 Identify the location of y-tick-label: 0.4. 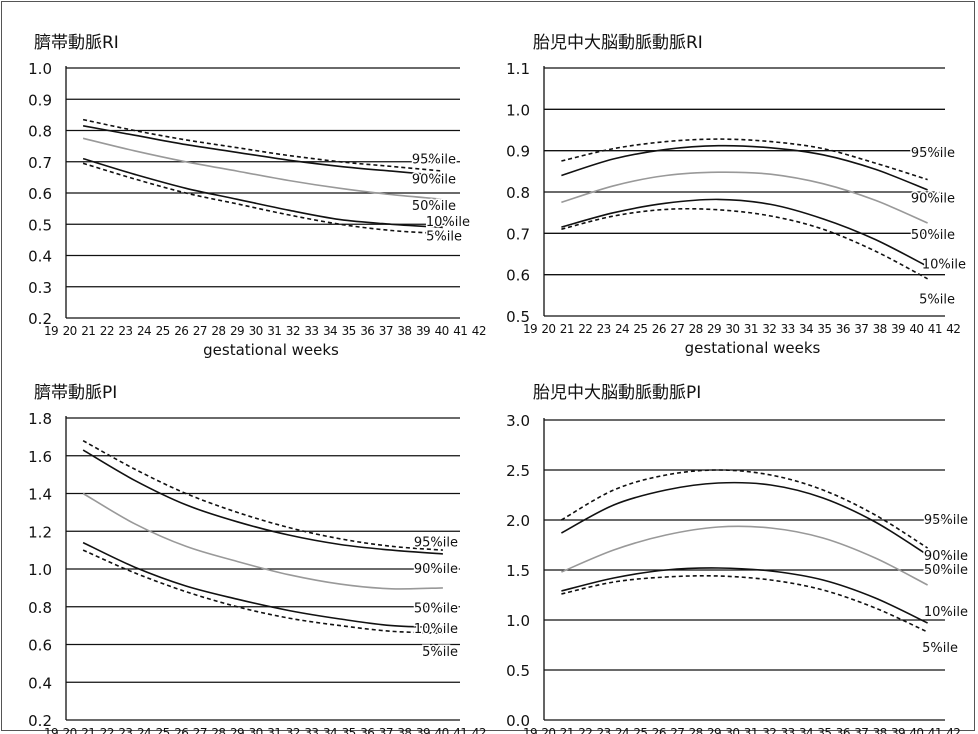
(40, 683).